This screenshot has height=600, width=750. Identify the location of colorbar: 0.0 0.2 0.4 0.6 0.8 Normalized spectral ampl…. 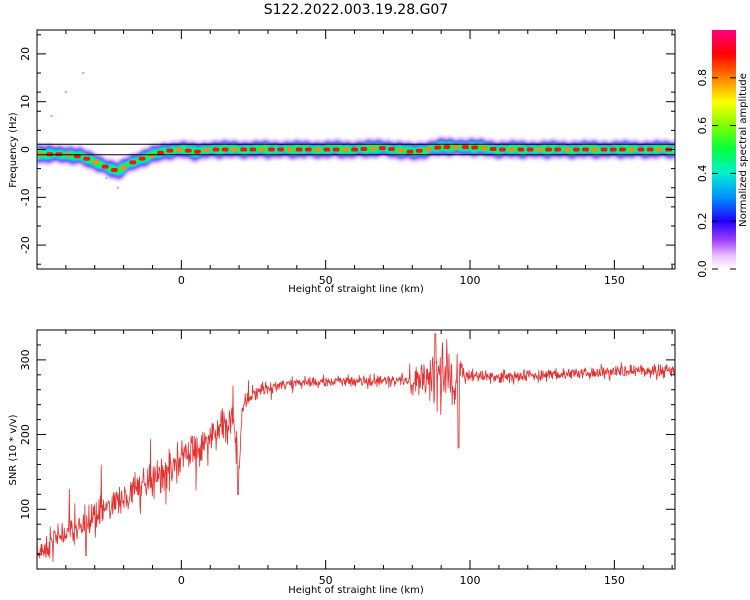
(722, 154).